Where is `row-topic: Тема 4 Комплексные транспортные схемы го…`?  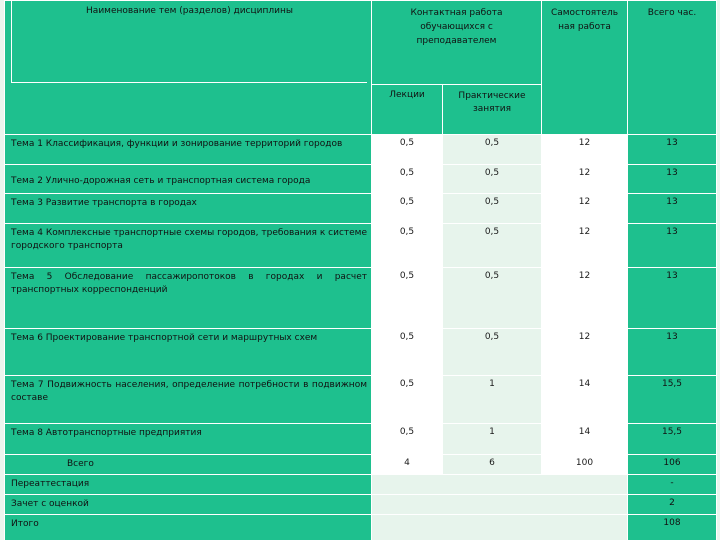 row-topic: Тема 4 Комплексные транспортные схемы го… is located at coordinates (189, 239).